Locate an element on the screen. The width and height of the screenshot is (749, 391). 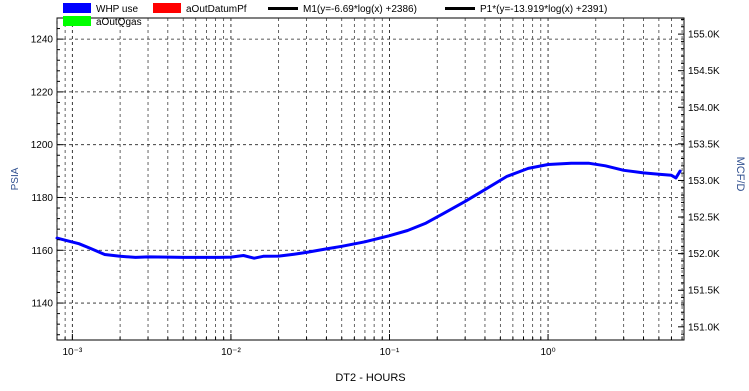
y-tick-label: 1240 is located at coordinates (42, 40).